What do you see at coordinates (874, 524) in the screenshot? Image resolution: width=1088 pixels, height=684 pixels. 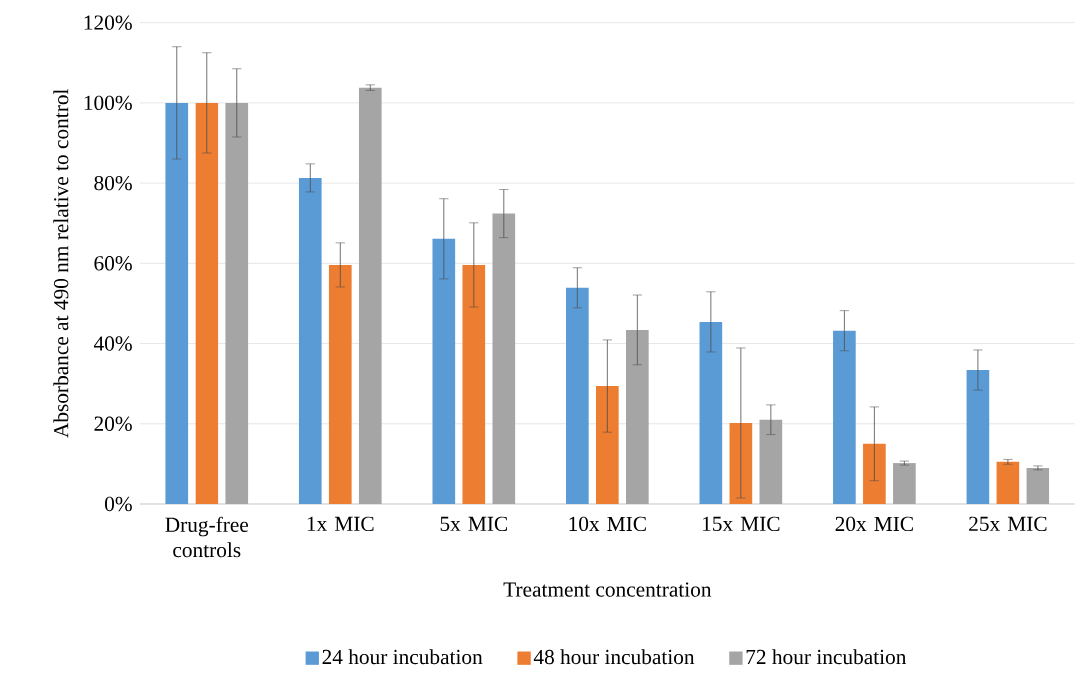 I see `x-tick-label: 20x MIC` at bounding box center [874, 524].